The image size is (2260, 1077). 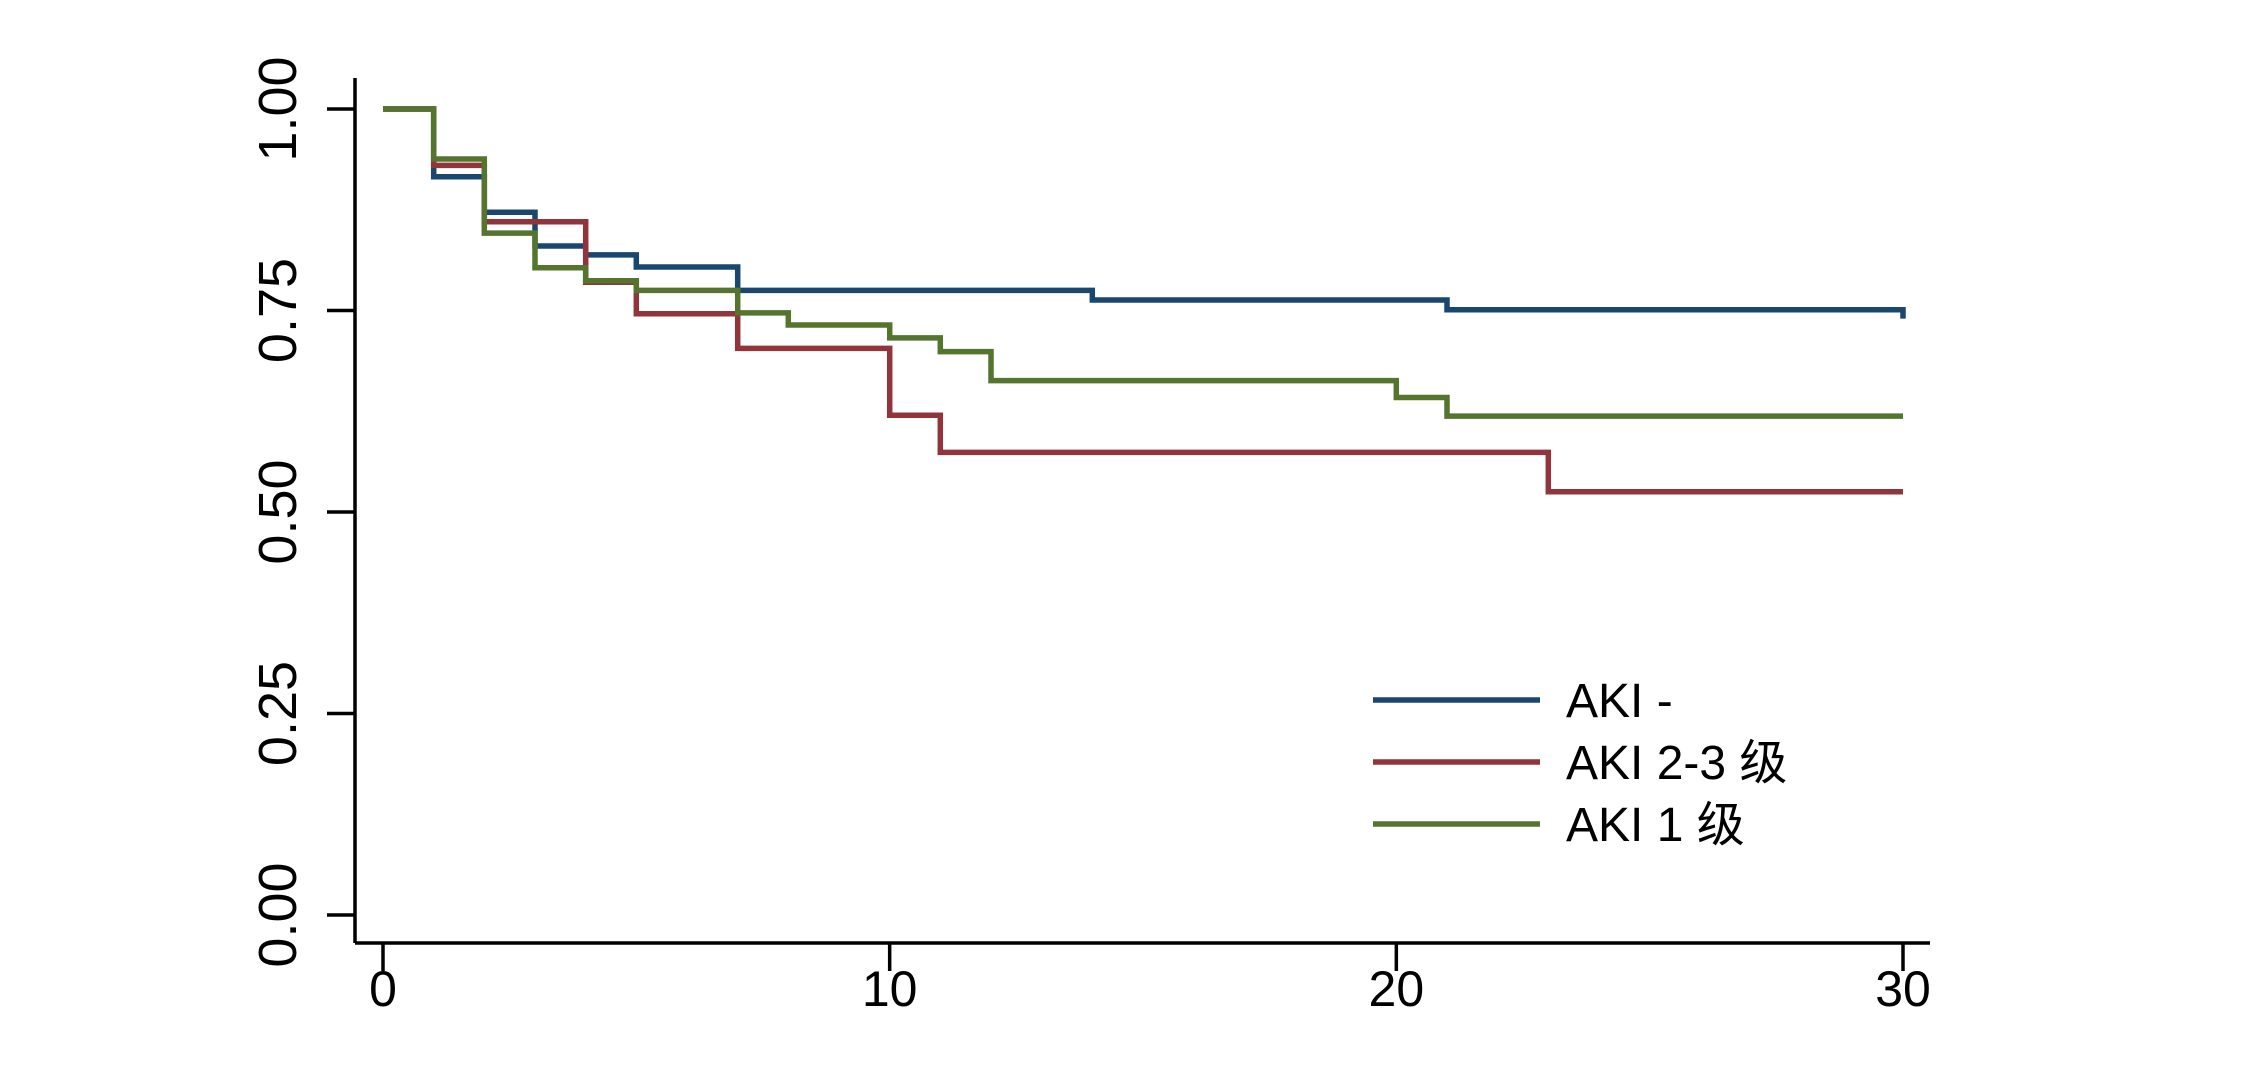 I want to click on y-axis-tick-label: 0.25, so click(x=278, y=713).